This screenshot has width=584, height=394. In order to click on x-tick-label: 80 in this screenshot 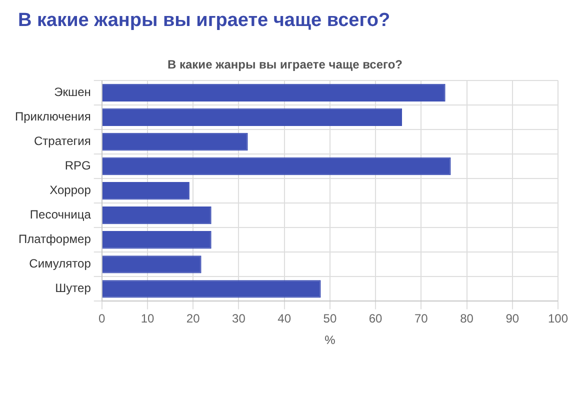, I will do `click(467, 319)`.